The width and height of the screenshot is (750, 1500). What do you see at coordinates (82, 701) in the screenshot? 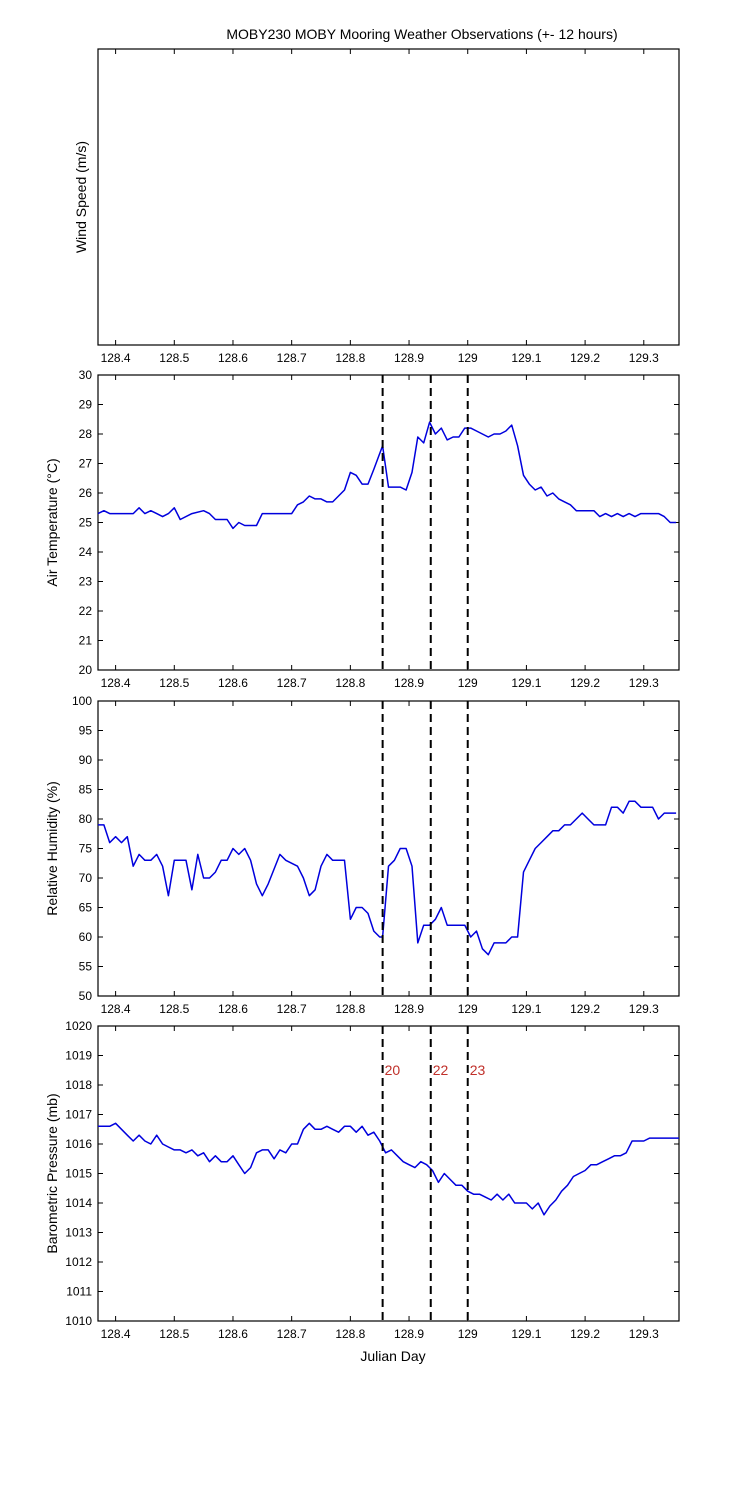
I see `y-tick-label: 100` at bounding box center [82, 701].